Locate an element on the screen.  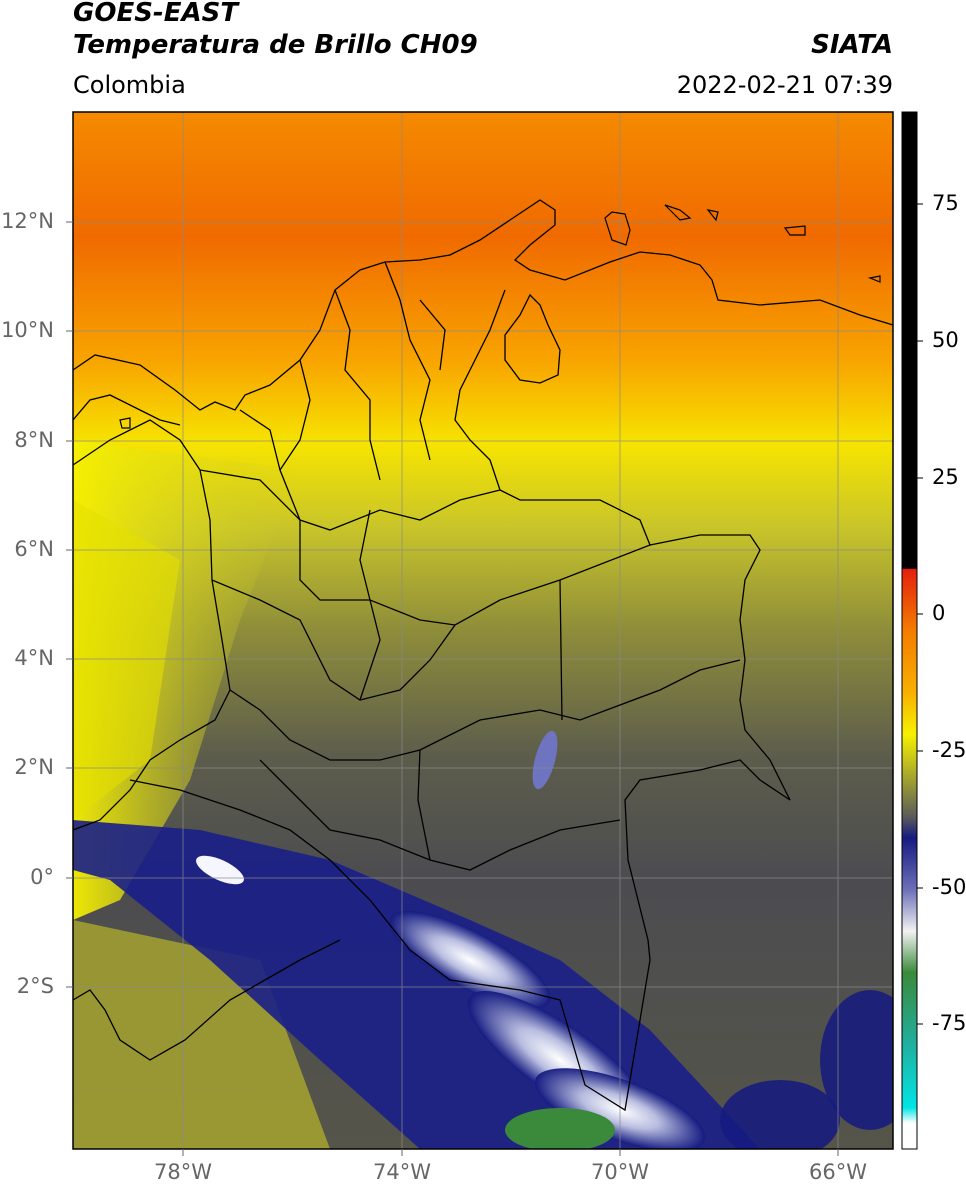
lat-label-4n: 4°N is located at coordinates (34, 658).